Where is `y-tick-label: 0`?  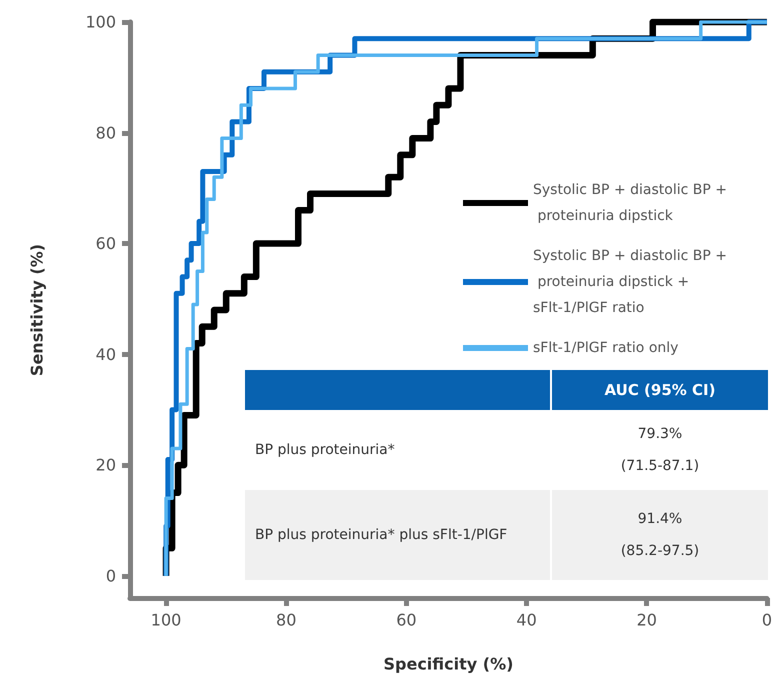 y-tick-label: 0 is located at coordinates (111, 576).